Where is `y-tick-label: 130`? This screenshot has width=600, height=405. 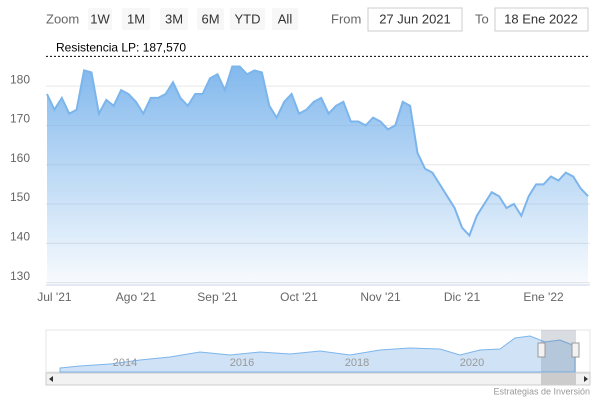
y-tick-label: 130 is located at coordinates (20, 276).